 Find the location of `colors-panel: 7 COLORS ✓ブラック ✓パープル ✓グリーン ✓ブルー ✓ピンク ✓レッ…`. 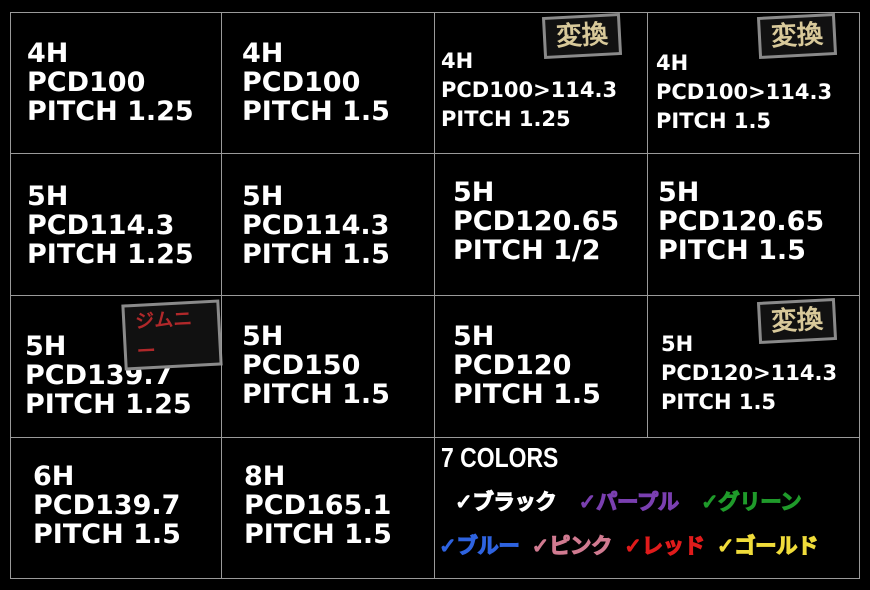

colors-panel: 7 COLORS ✓ブラック ✓パープル ✓グリーン ✓ブルー ✓ピンク ✓レッ… is located at coordinates (647, 508).